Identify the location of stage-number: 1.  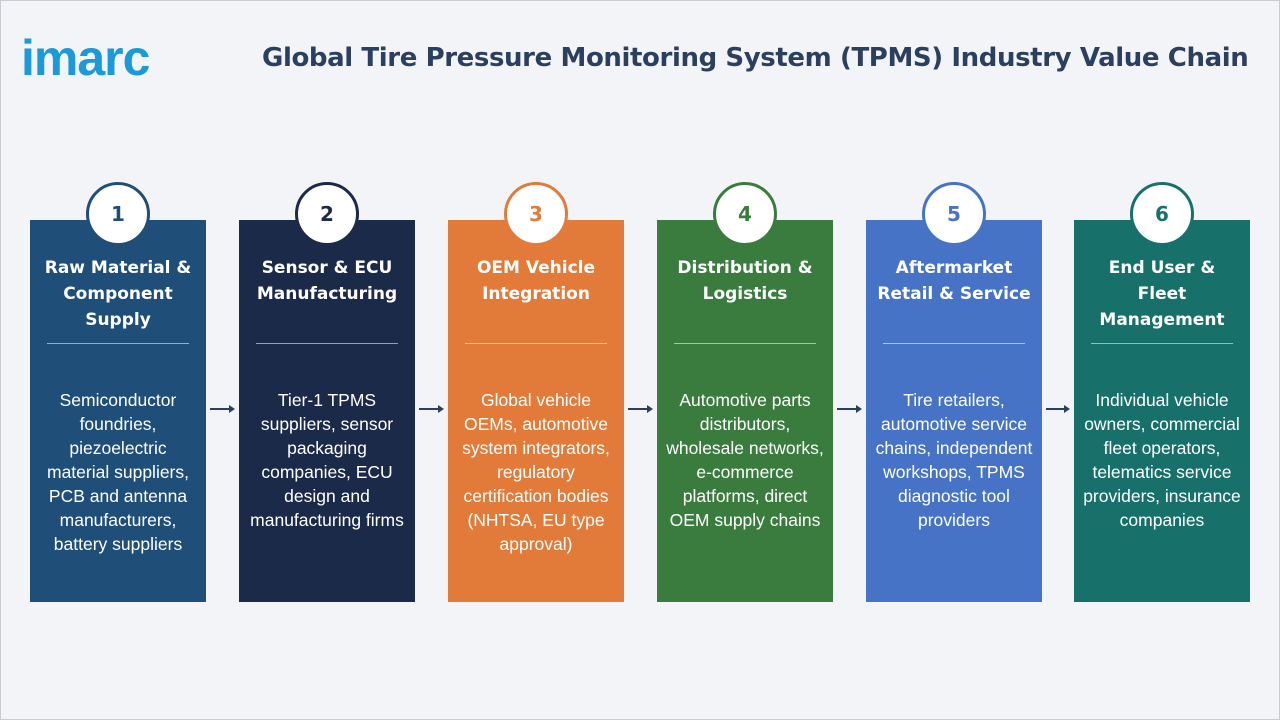
(118, 214).